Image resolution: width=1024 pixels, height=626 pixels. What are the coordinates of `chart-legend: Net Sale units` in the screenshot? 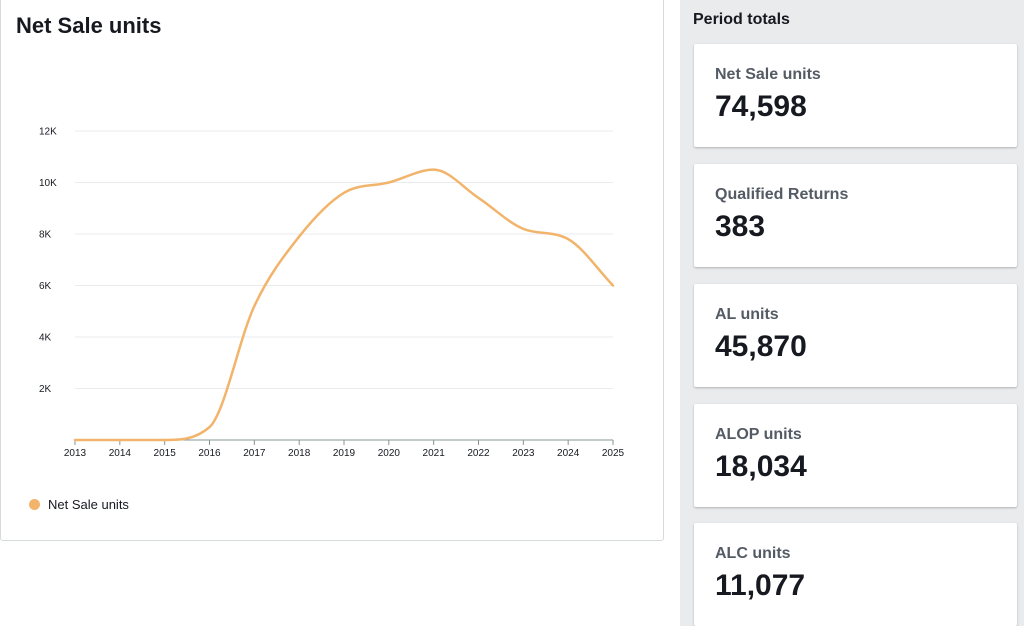 It's located at (79, 504).